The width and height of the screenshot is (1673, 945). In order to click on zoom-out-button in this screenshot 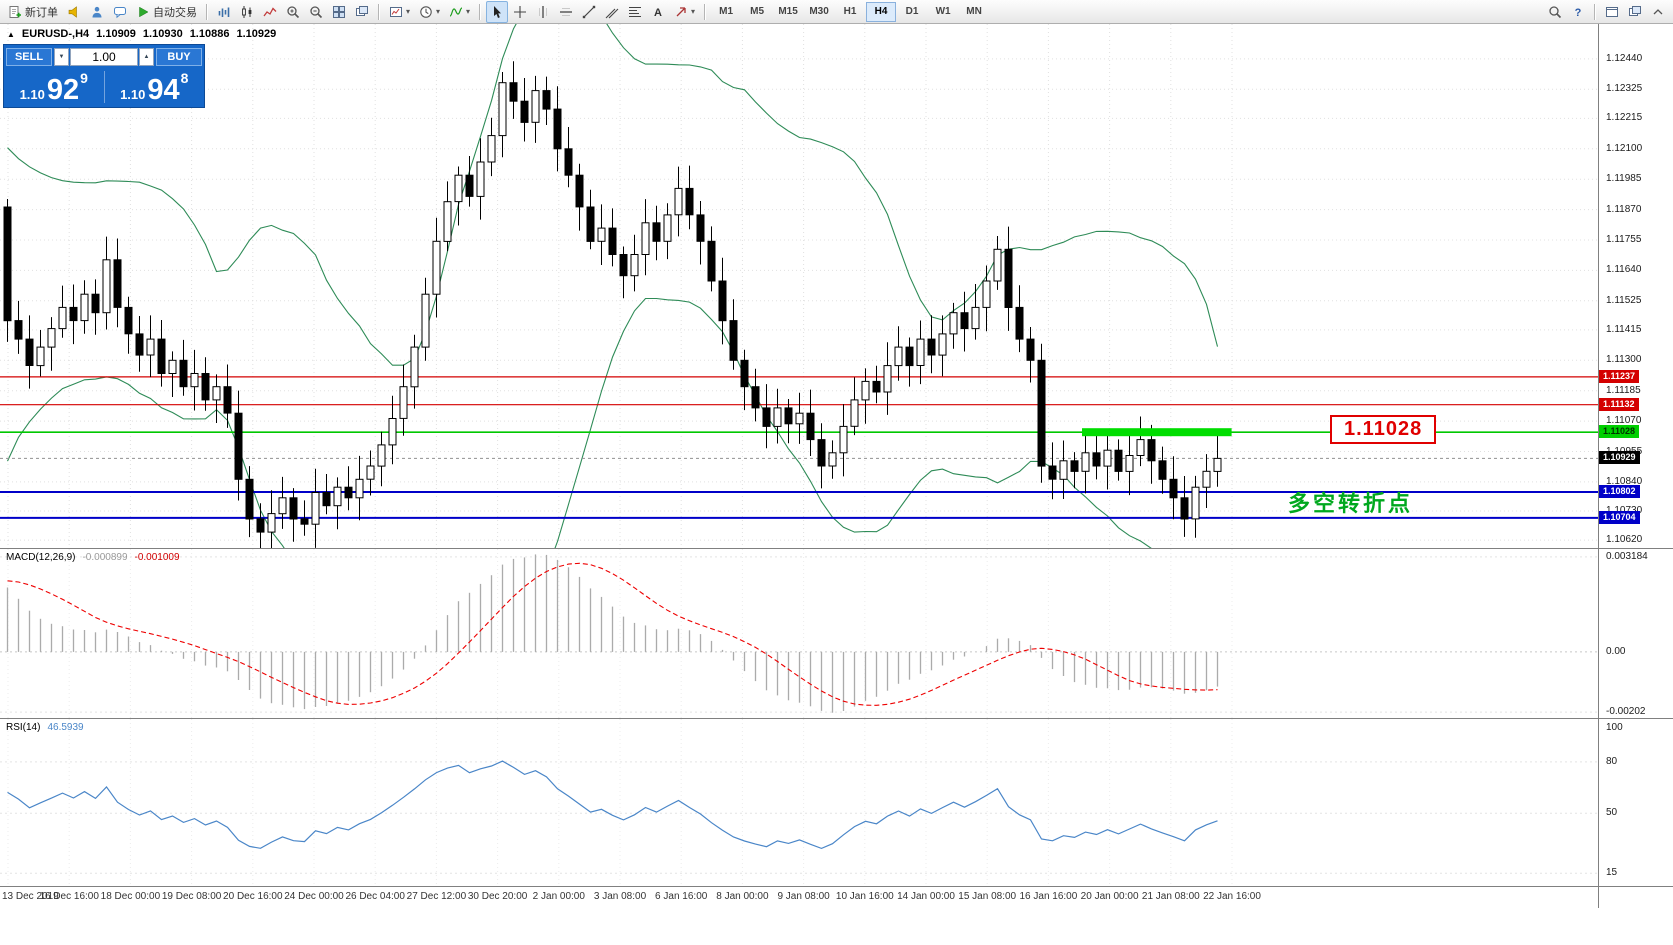, I will do `click(316, 12)`.